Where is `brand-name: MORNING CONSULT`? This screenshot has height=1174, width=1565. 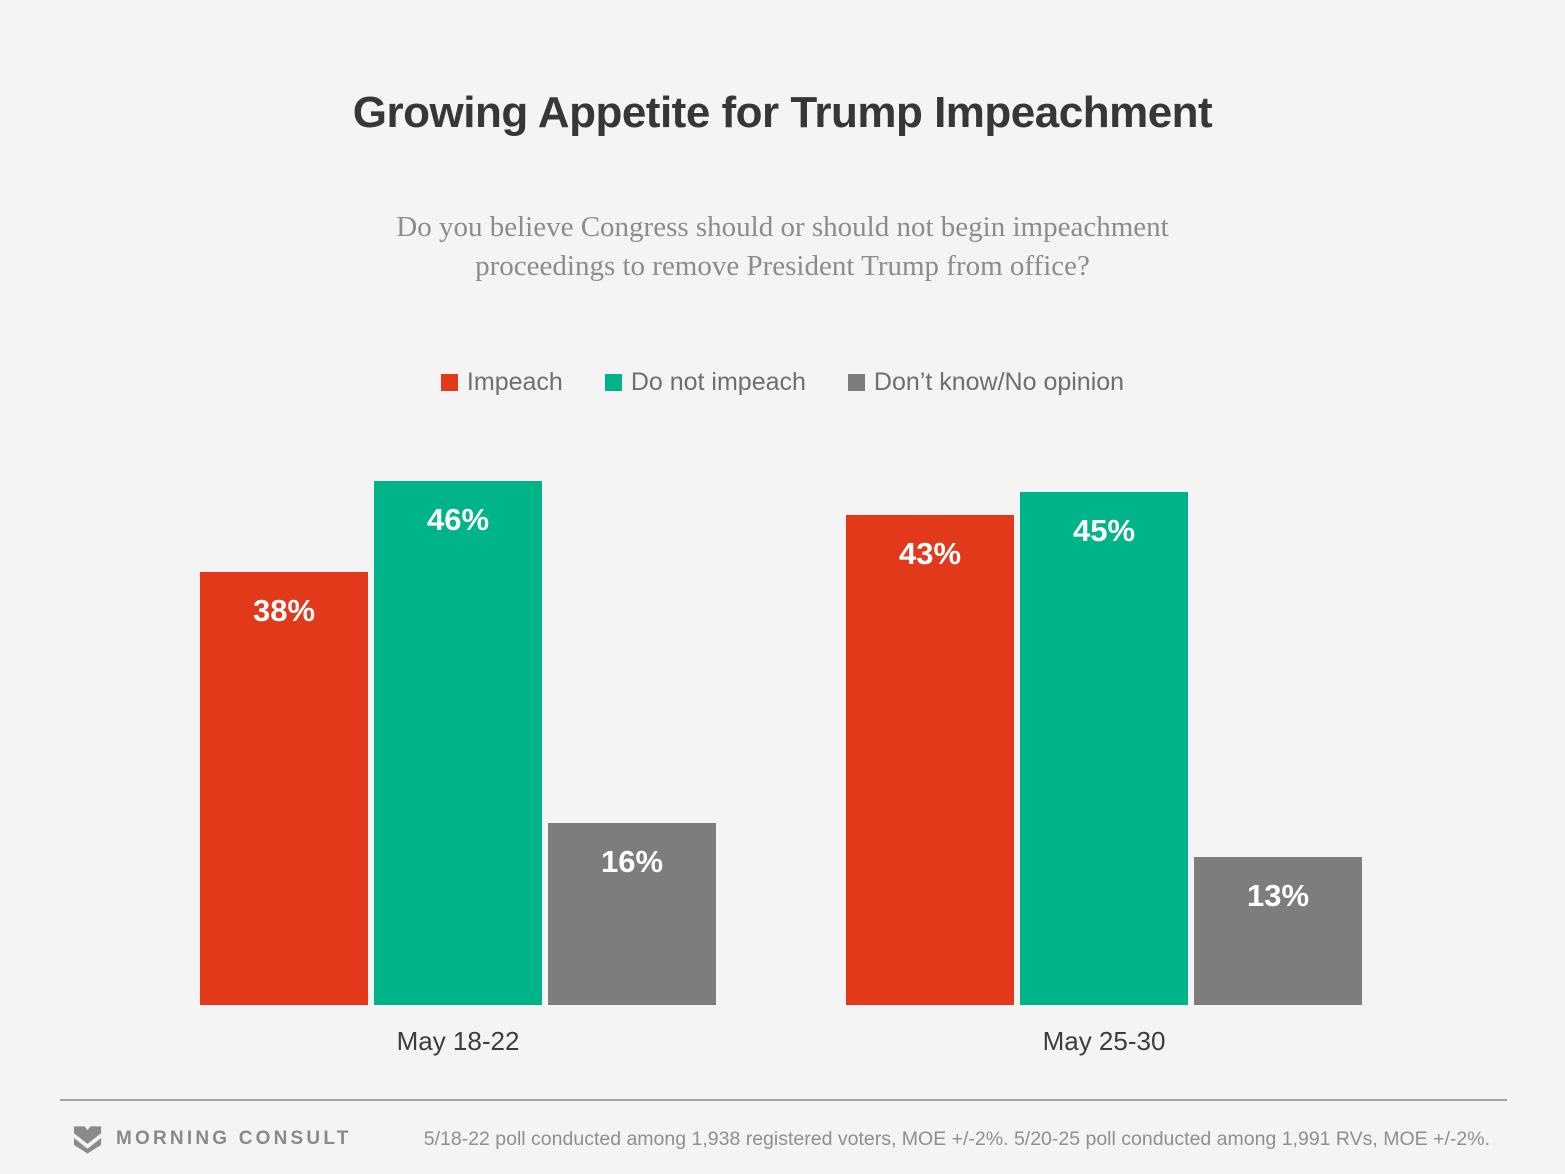
brand-name: MORNING CONSULT is located at coordinates (234, 1138).